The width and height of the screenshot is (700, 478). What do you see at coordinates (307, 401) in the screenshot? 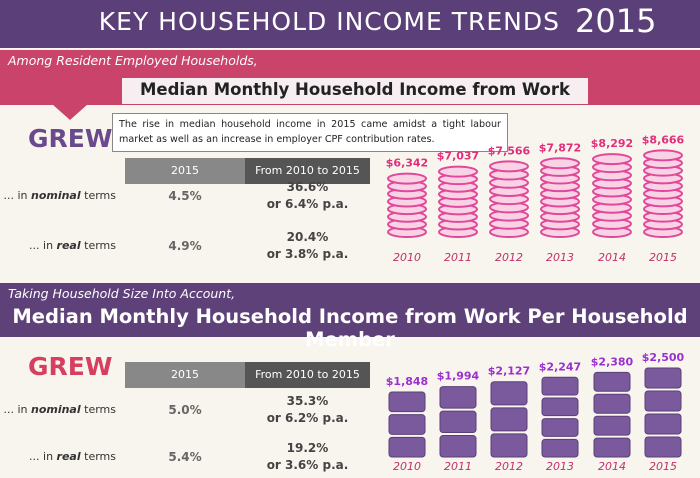
I see `row-change: 35.3%` at bounding box center [307, 401].